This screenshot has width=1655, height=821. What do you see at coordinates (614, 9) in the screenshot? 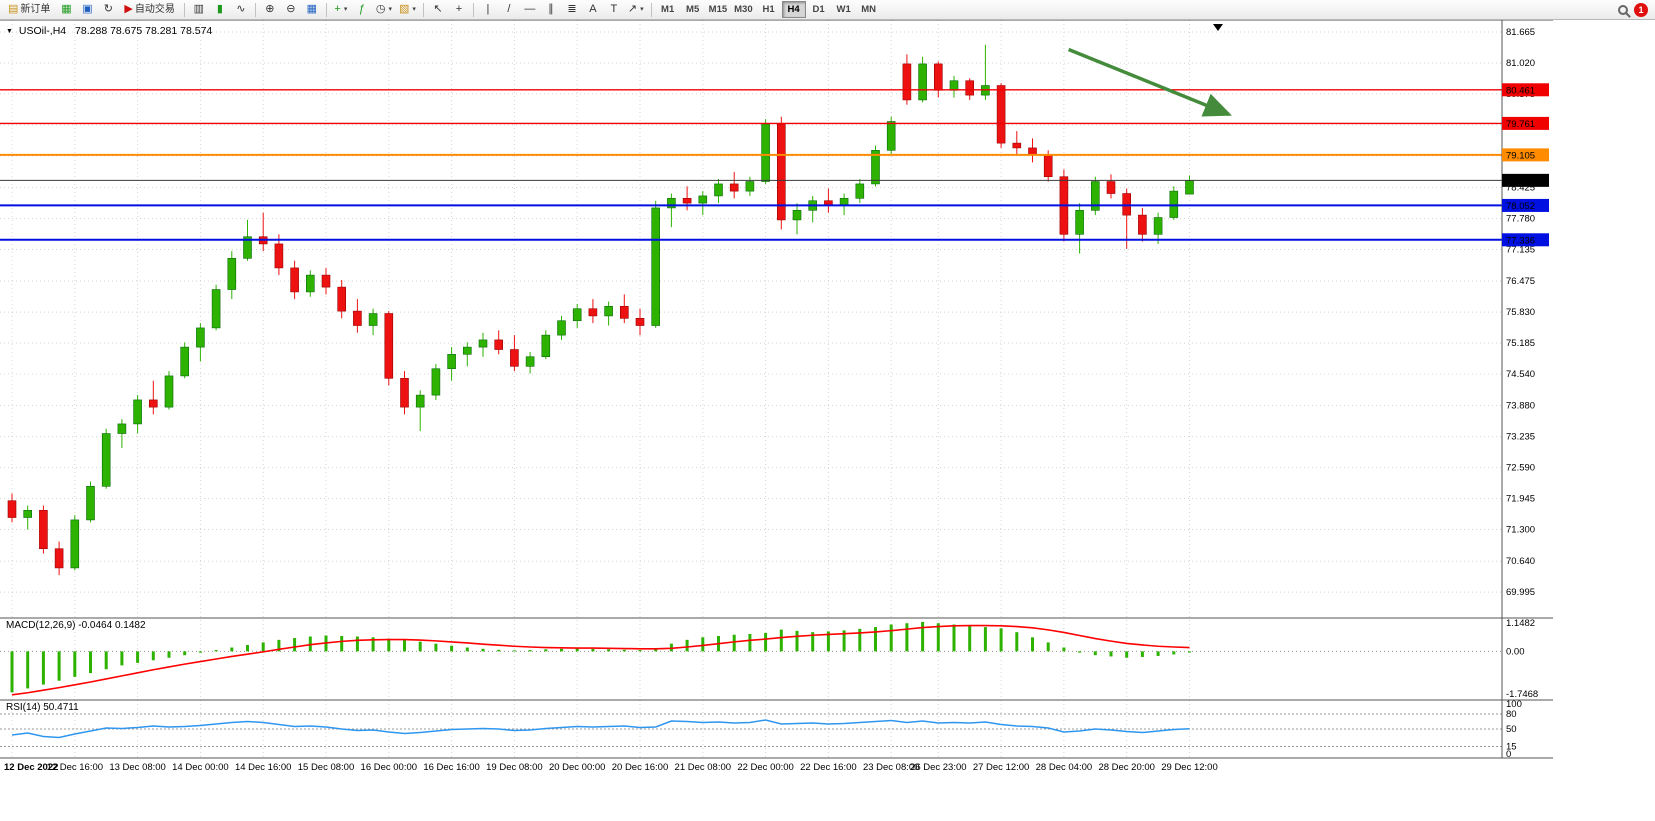
I see `text-label-button: T` at bounding box center [614, 9].